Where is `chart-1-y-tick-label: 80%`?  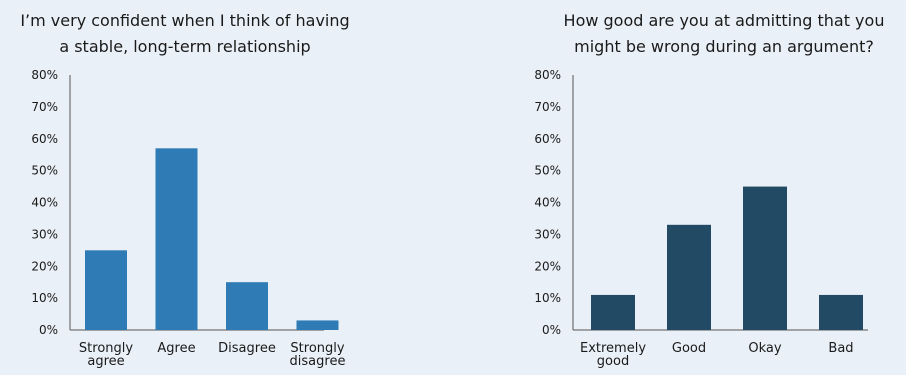
chart-1-y-tick-label: 80% is located at coordinates (44, 75).